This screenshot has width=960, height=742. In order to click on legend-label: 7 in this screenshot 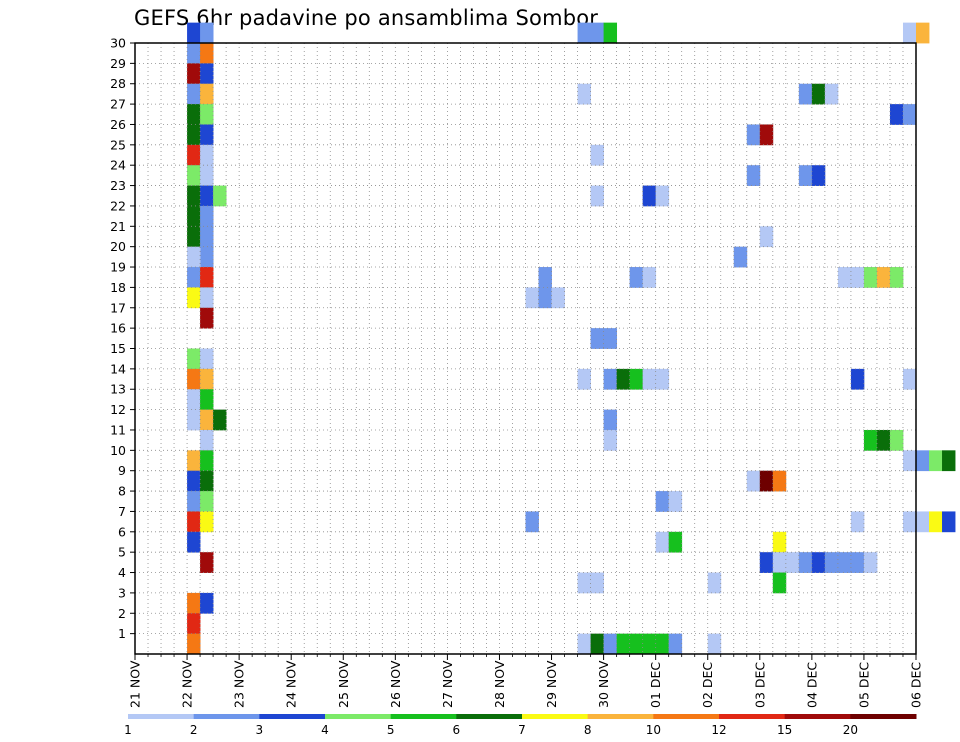, I will do `click(522, 730)`.